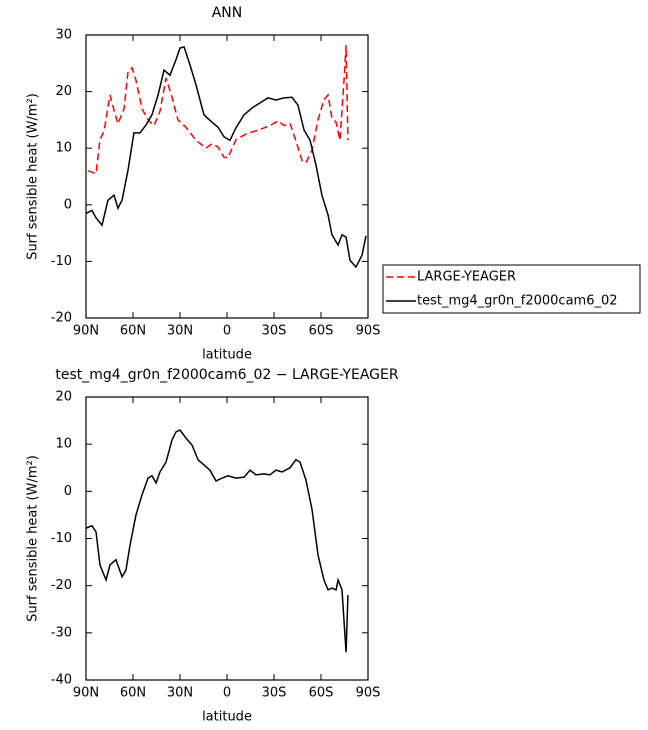 Image resolution: width=648 pixels, height=730 pixels. What do you see at coordinates (466, 277) in the screenshot?
I see `legend-label: LARGE-YEAGER` at bounding box center [466, 277].